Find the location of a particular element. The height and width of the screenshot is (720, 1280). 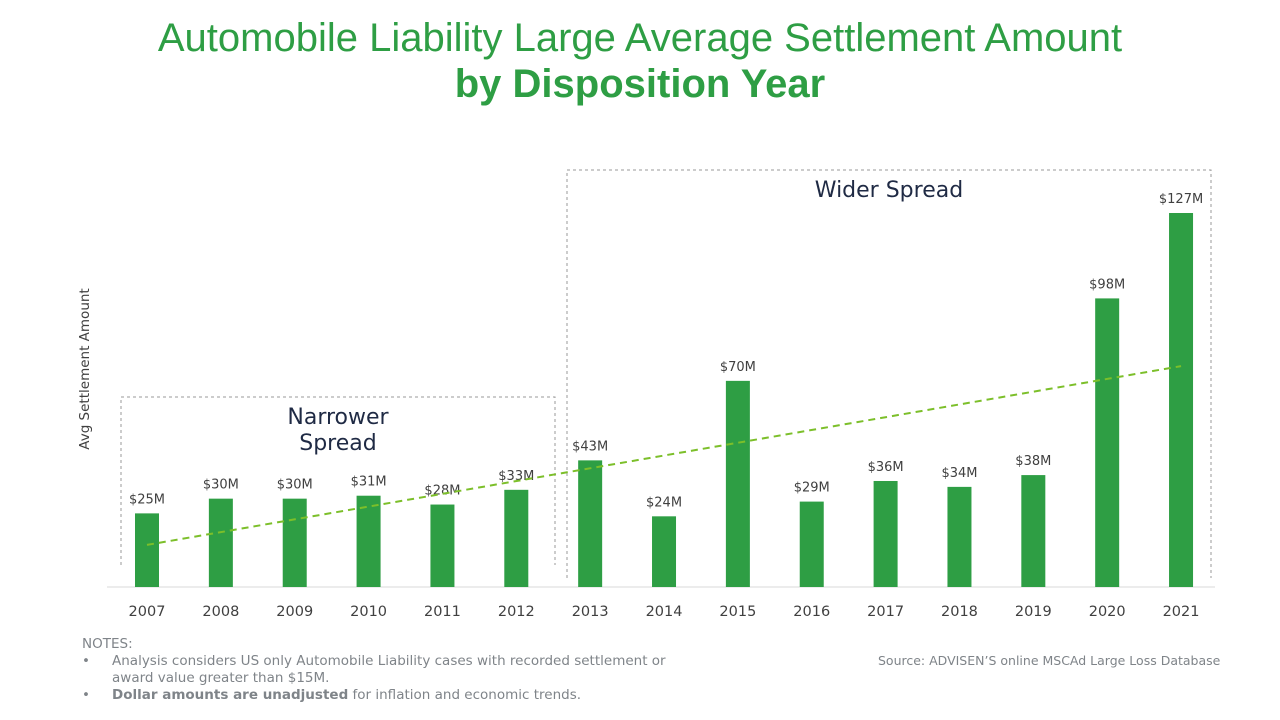

data-label: $38M is located at coordinates (1033, 461).